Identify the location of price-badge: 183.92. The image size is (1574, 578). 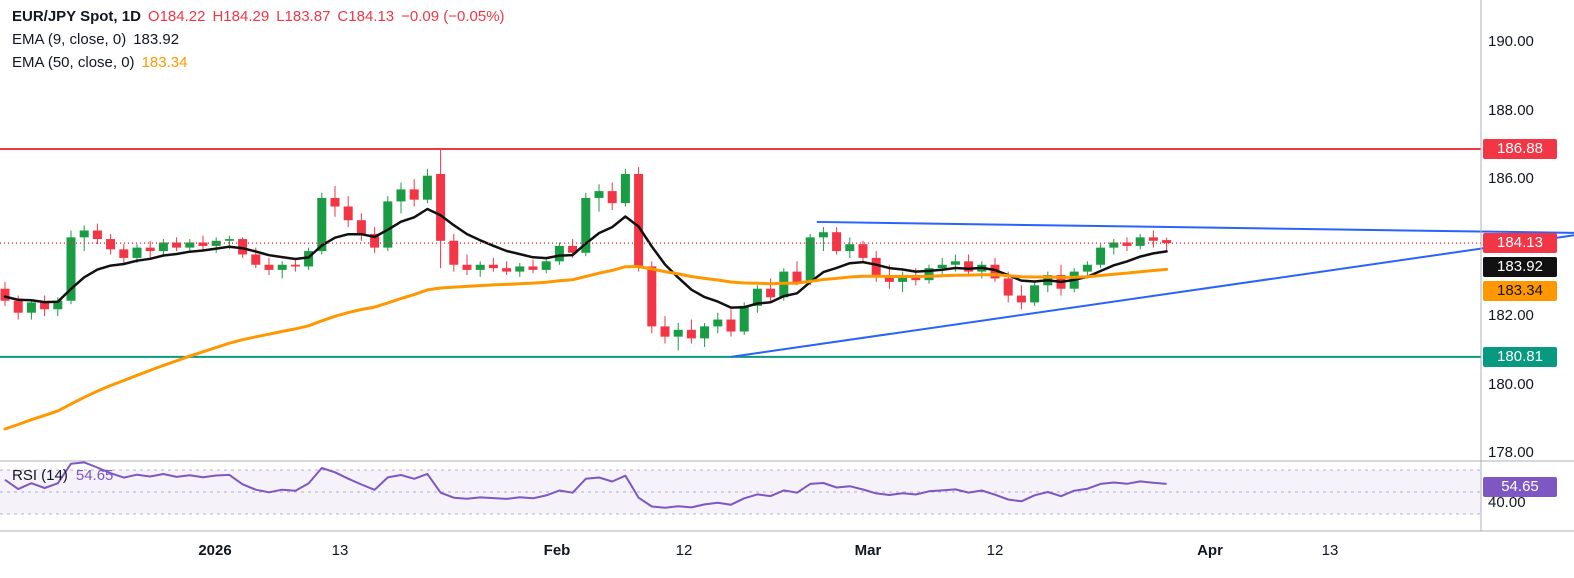
(1520, 267).